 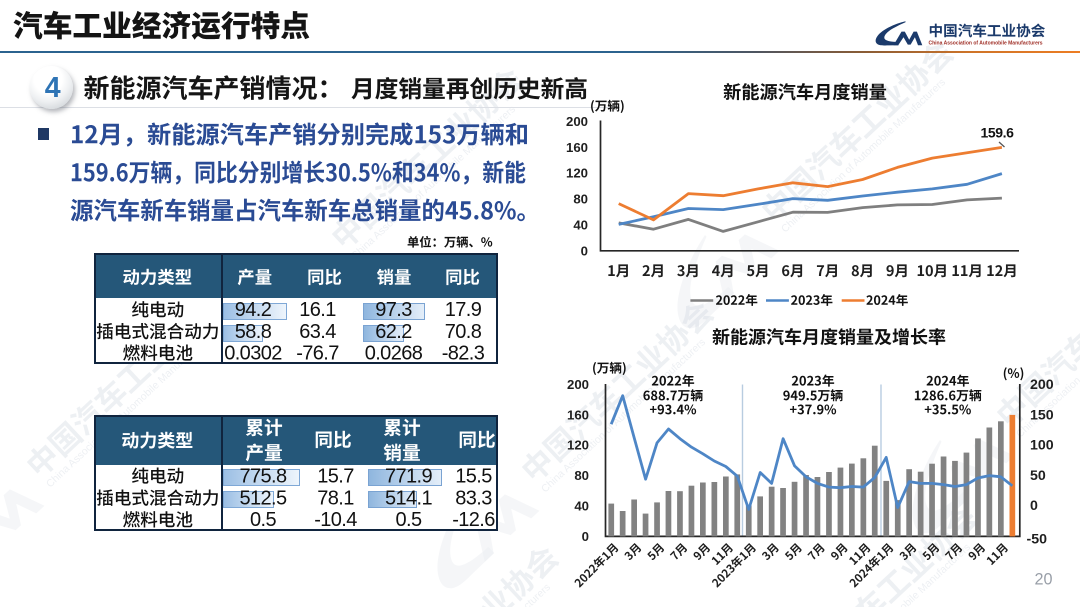 I want to click on svg-text: 100, so click(x=1042, y=446).